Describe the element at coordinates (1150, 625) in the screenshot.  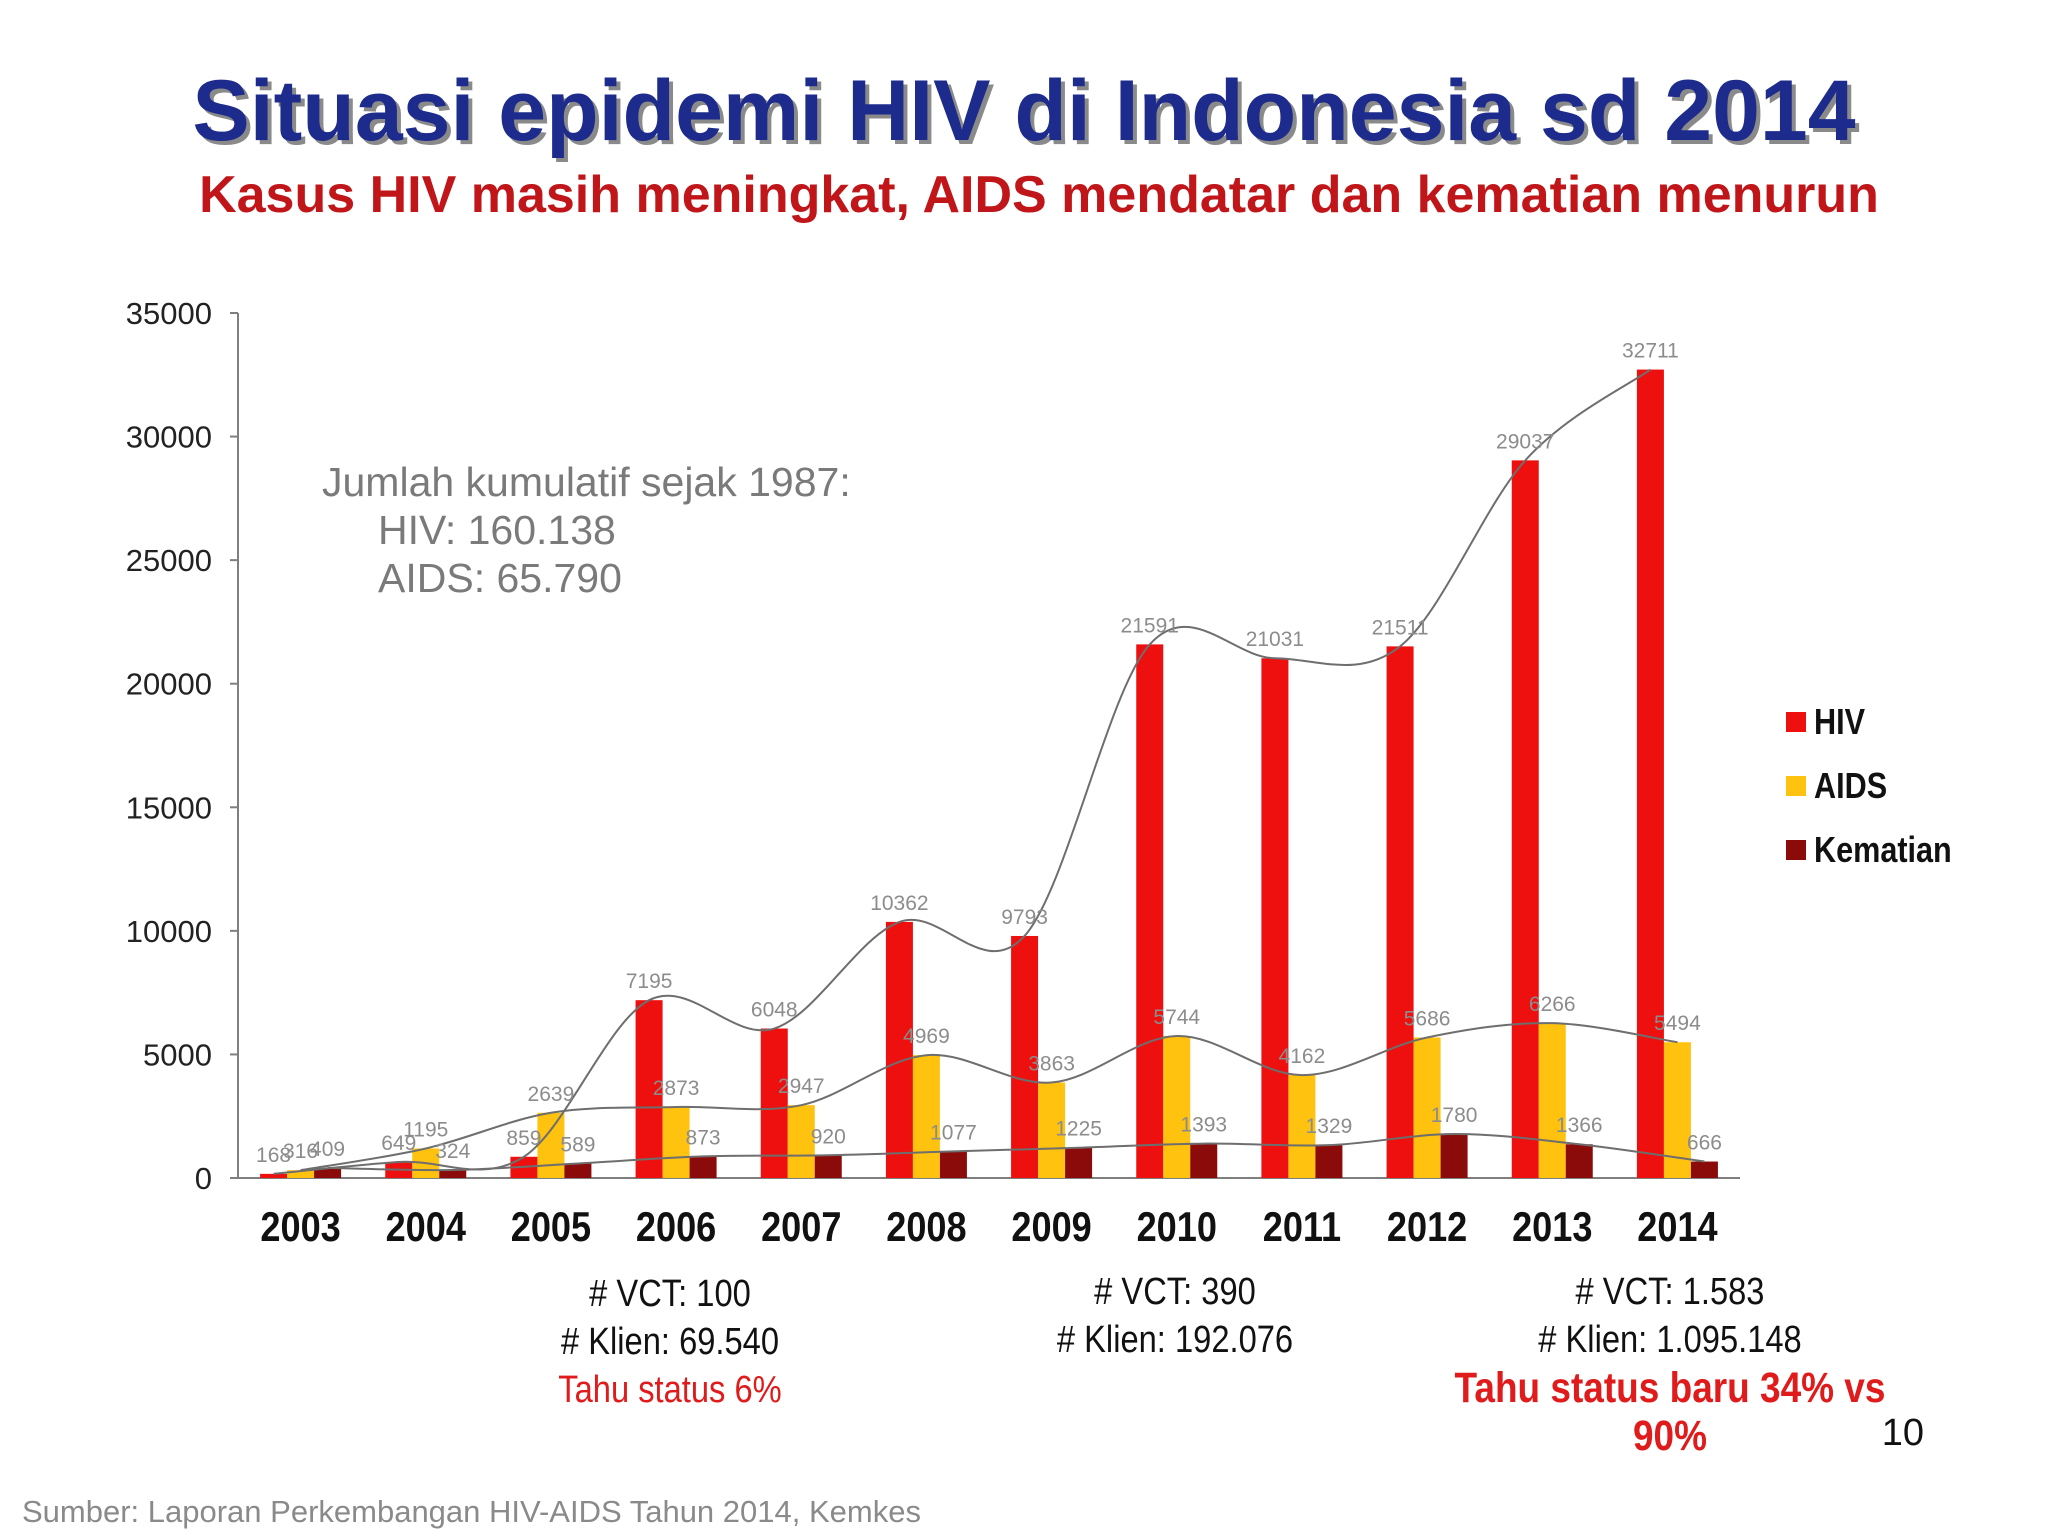
I see `data-label-hiv: 21591` at that location.